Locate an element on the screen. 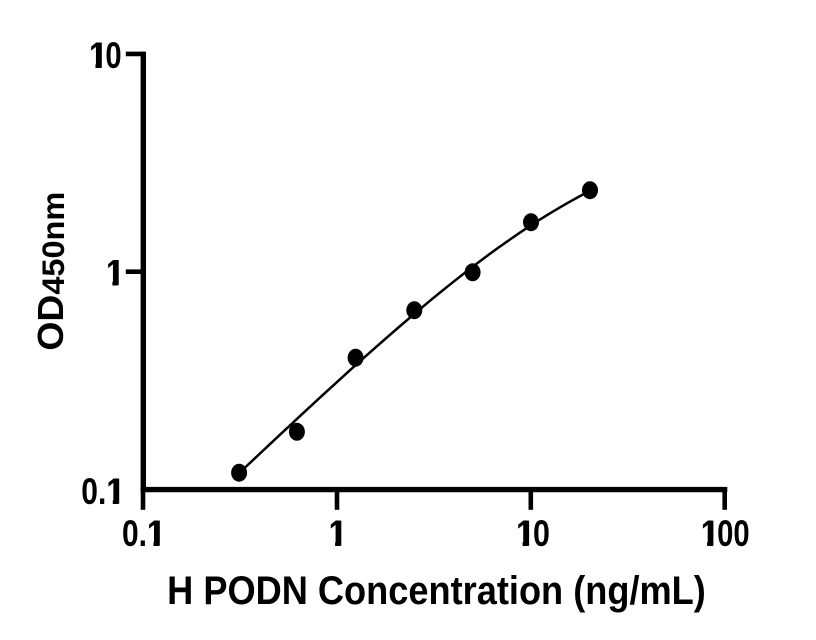  svg-text: 100 is located at coordinates (725, 534).